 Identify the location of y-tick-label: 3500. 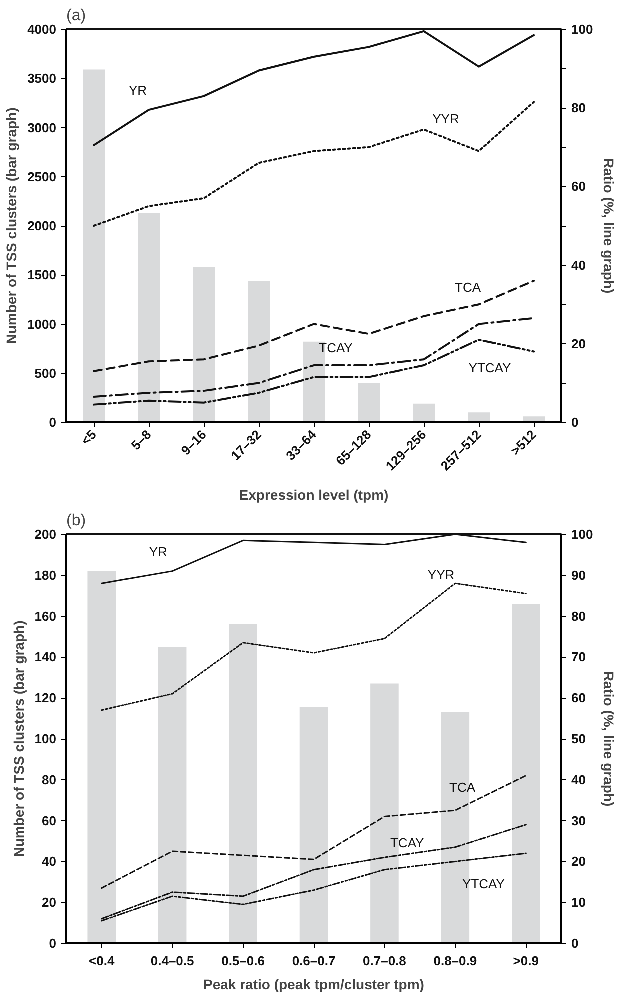
(42, 78).